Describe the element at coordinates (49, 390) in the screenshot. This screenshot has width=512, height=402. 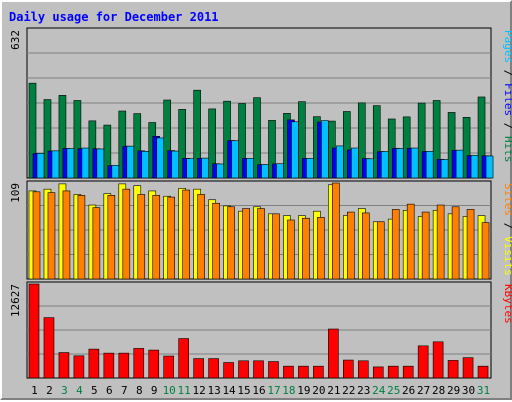
I see `x-tick-label-2: 2` at that location.